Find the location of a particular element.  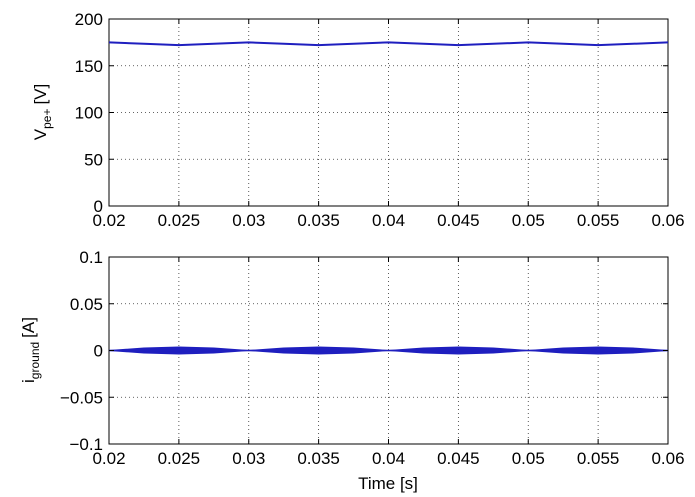

current-x-tick-label: 0.035 is located at coordinates (318, 458).